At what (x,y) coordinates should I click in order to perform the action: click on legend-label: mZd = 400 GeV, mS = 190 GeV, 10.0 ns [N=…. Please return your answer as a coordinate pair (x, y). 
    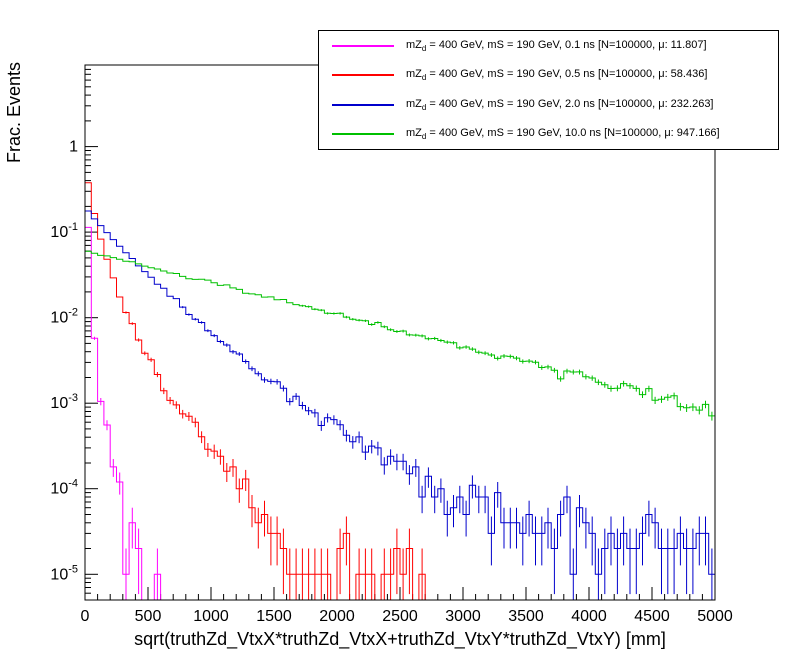
    Looking at the image, I should click on (563, 134).